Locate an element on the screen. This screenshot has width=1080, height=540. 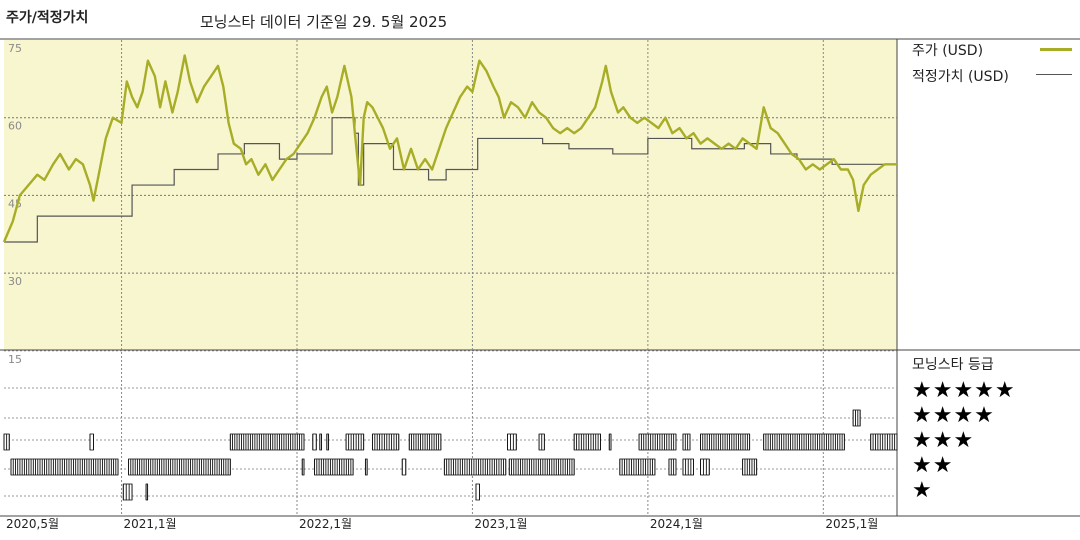
x-tick-label: 2022,1월 is located at coordinates (325, 524).